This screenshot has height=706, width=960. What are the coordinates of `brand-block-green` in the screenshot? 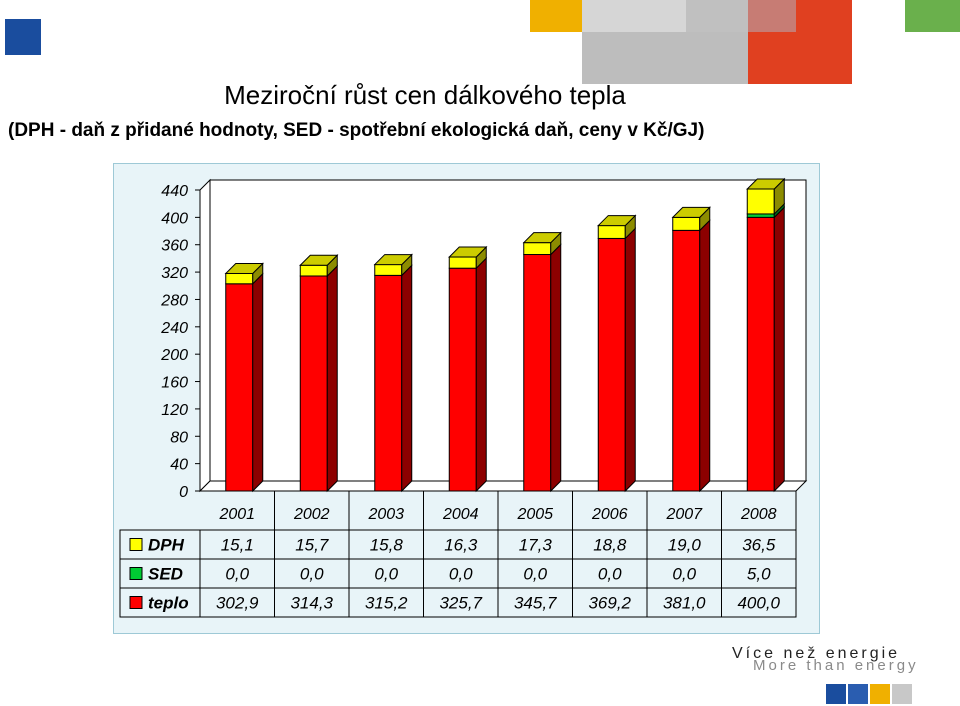 It's located at (932, 16).